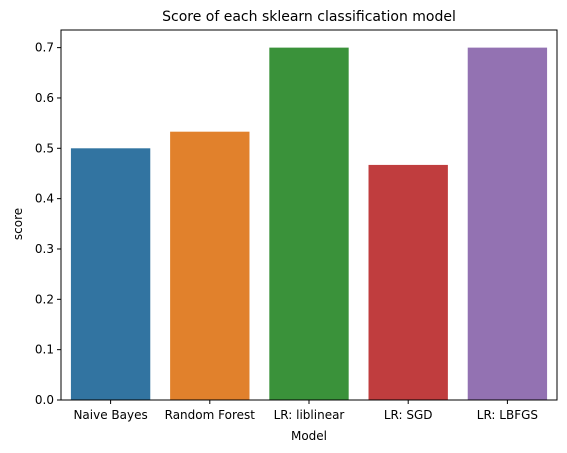 The width and height of the screenshot is (567, 453). What do you see at coordinates (408, 282) in the screenshot?
I see `bar-lr-sgd` at bounding box center [408, 282].